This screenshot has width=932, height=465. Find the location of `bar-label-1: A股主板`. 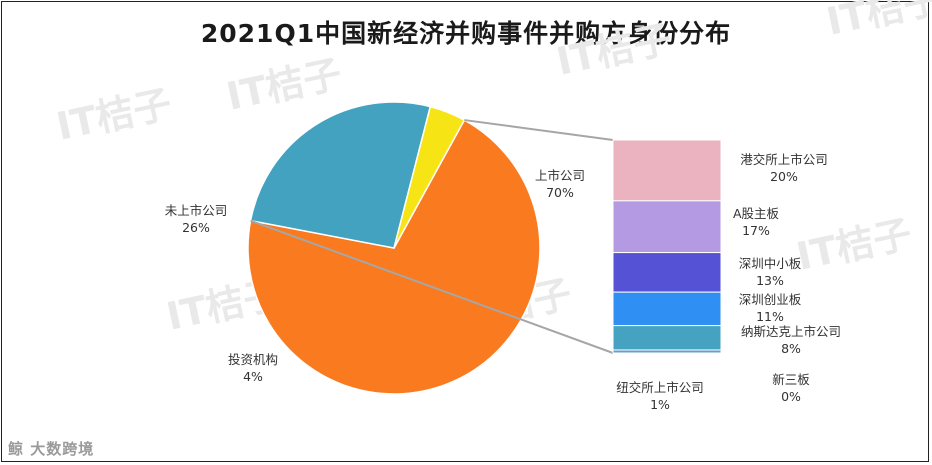

bar-label-1: A股主板 is located at coordinates (756, 213).